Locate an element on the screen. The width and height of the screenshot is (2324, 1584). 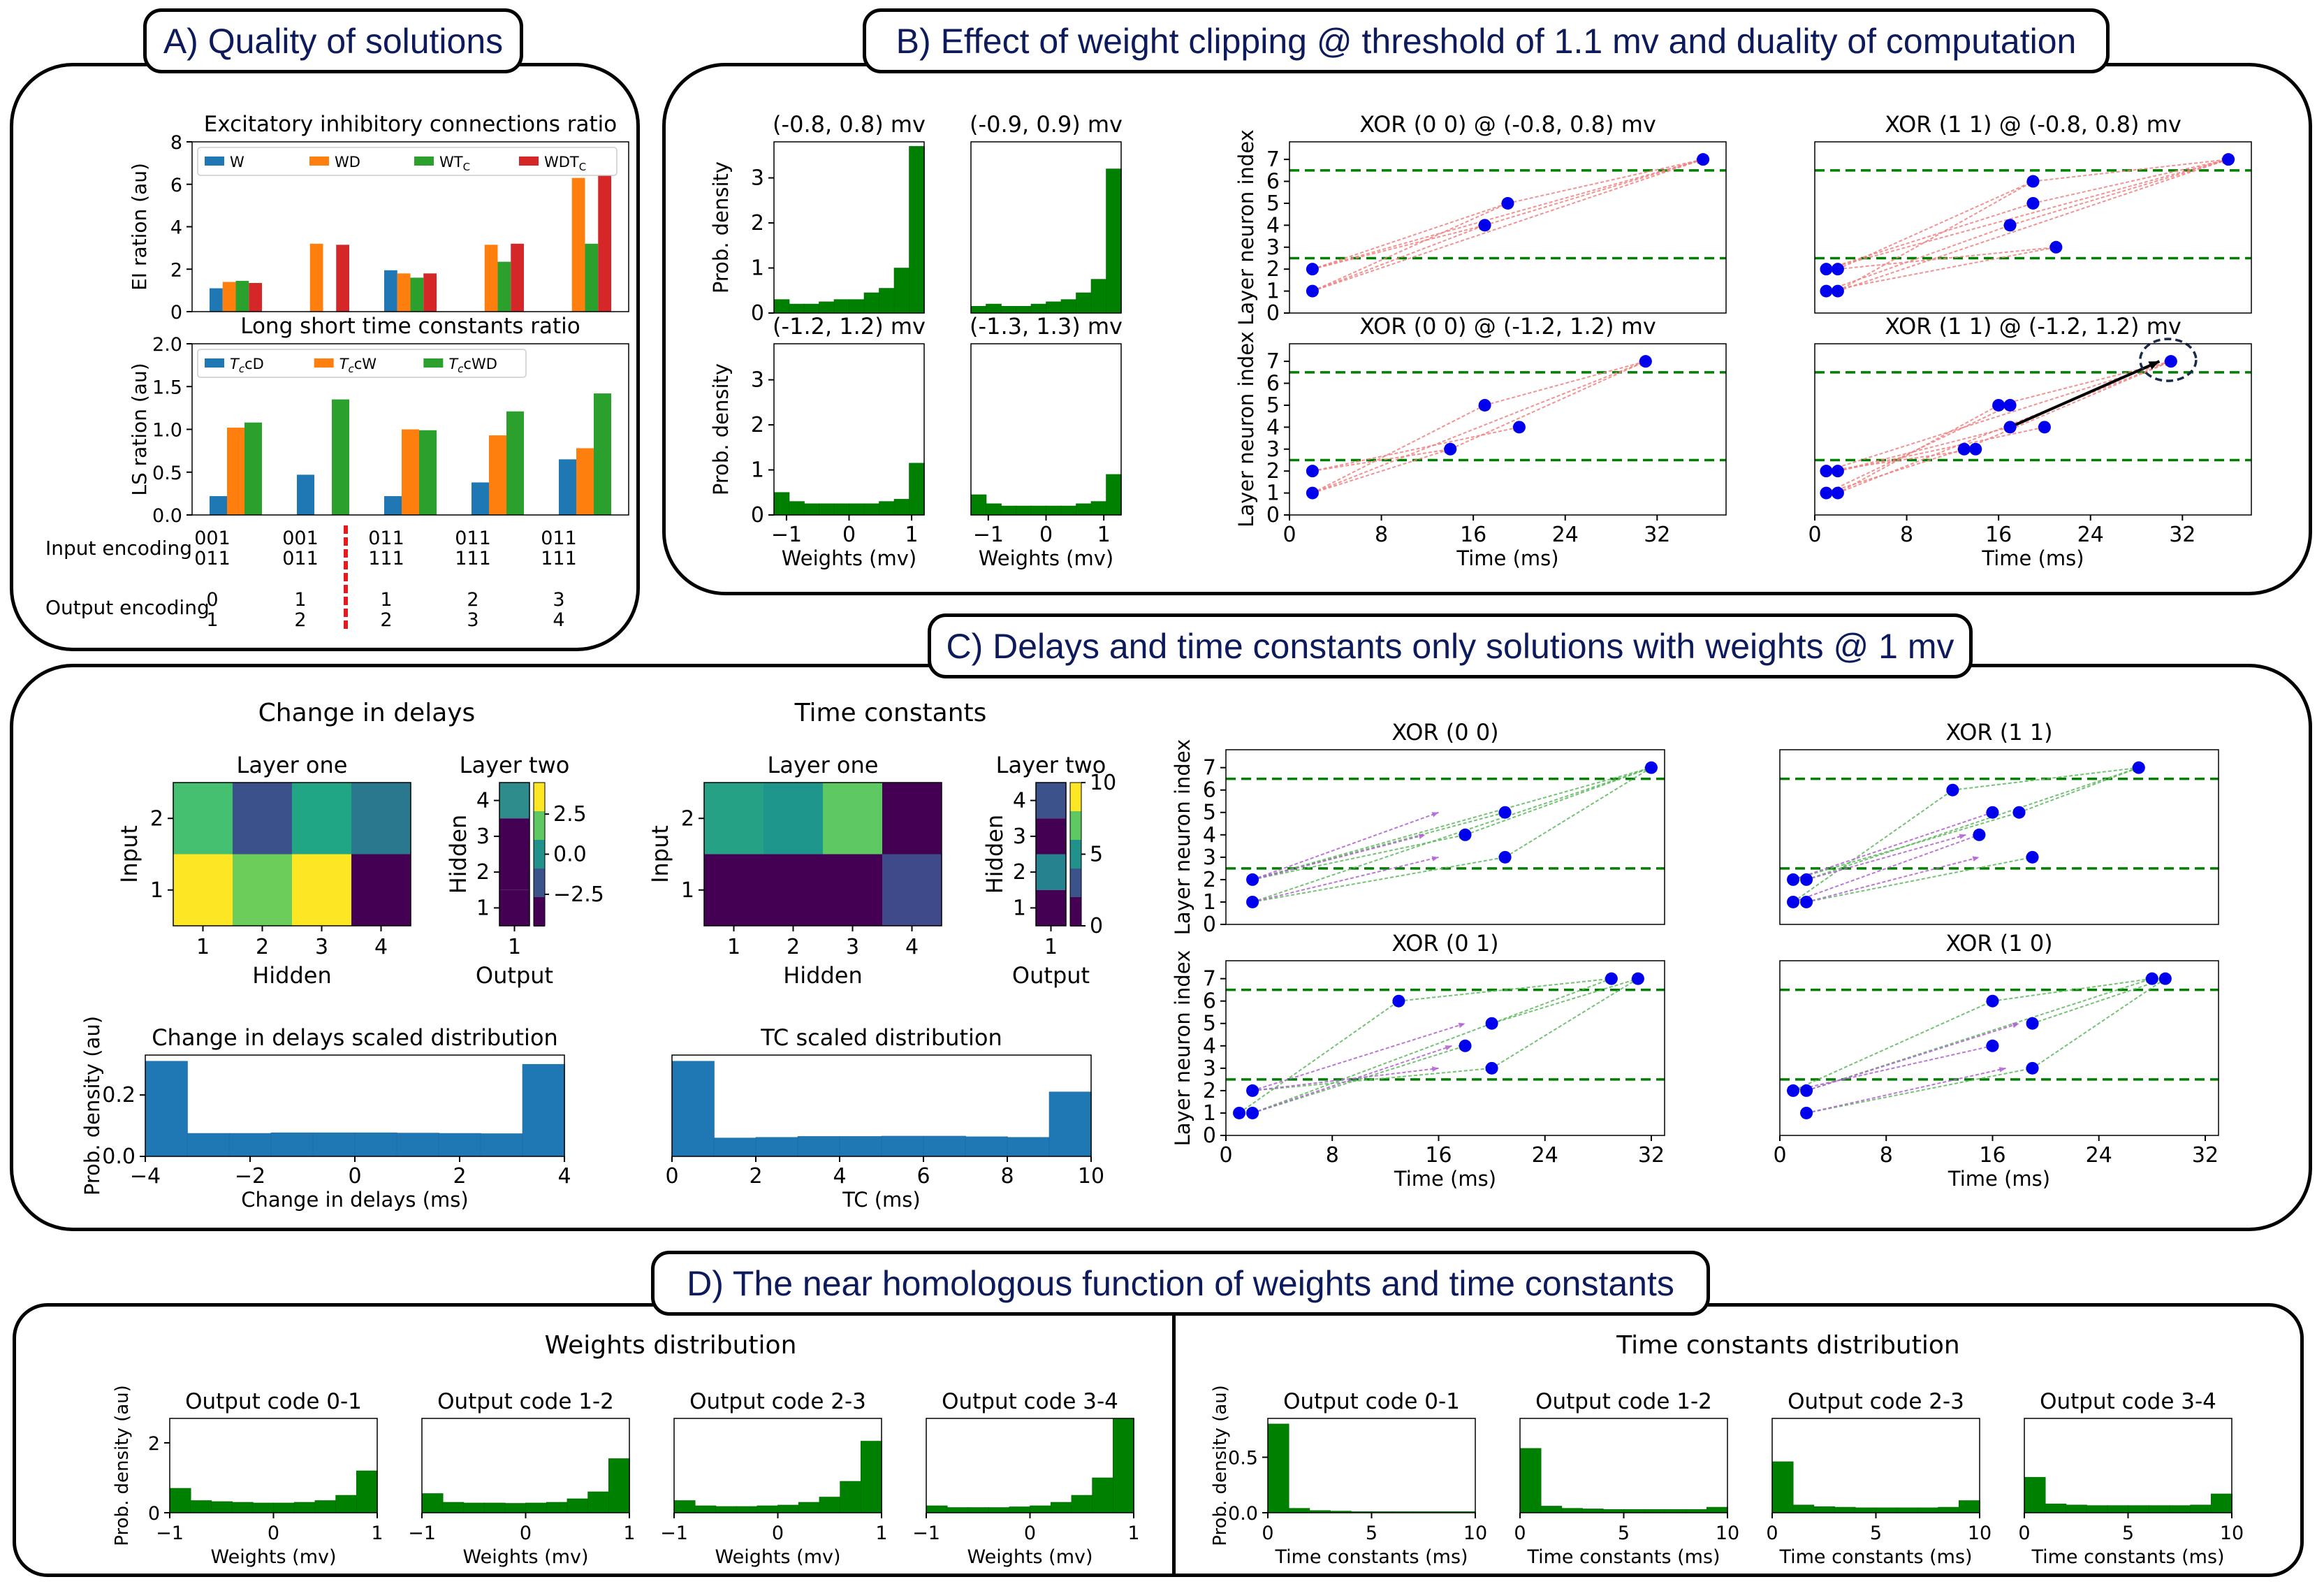
encoding-cell: 111 is located at coordinates (559, 558).